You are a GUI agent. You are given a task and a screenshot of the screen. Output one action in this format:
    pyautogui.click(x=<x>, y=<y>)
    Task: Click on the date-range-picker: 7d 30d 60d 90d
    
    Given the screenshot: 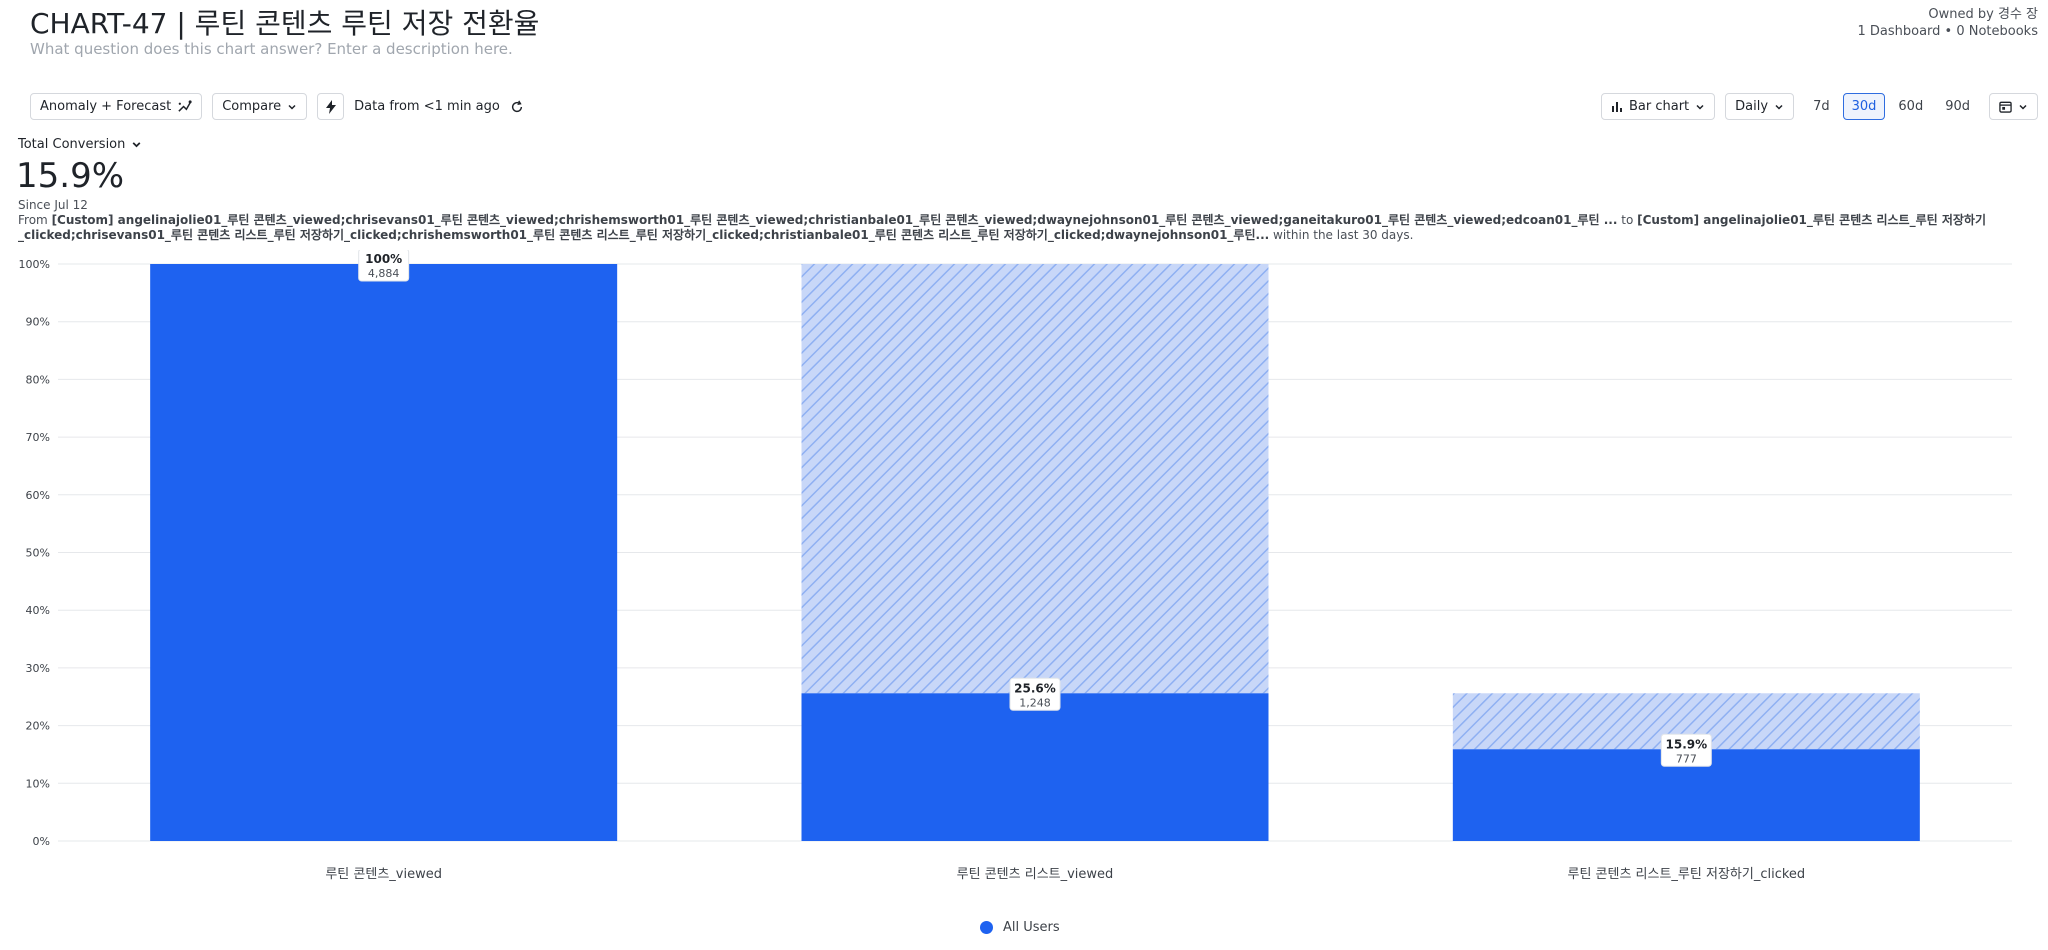 What is the action you would take?
    pyautogui.click(x=1891, y=106)
    